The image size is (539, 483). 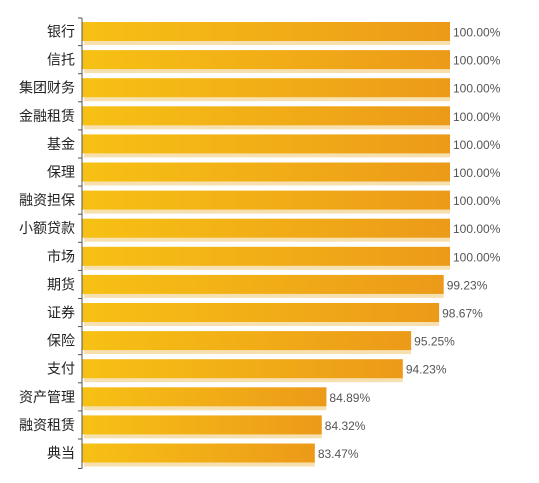 What do you see at coordinates (61, 314) in the screenshot?
I see `category-label: 证券` at bounding box center [61, 314].